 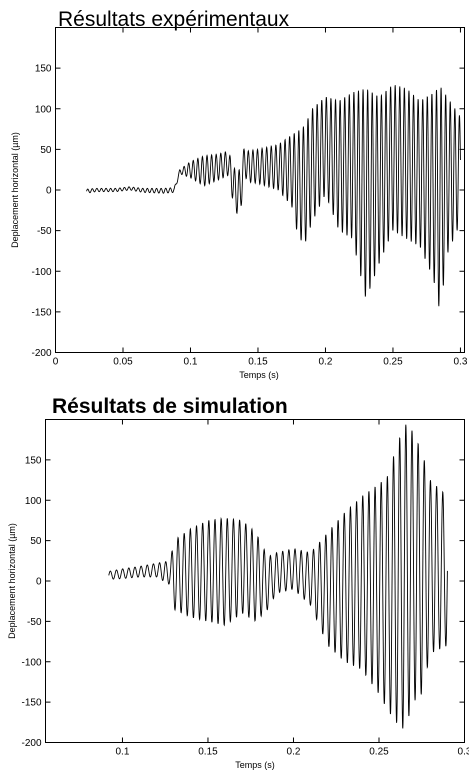 What do you see at coordinates (56, 362) in the screenshot?
I see `x-tick-label: 0` at bounding box center [56, 362].